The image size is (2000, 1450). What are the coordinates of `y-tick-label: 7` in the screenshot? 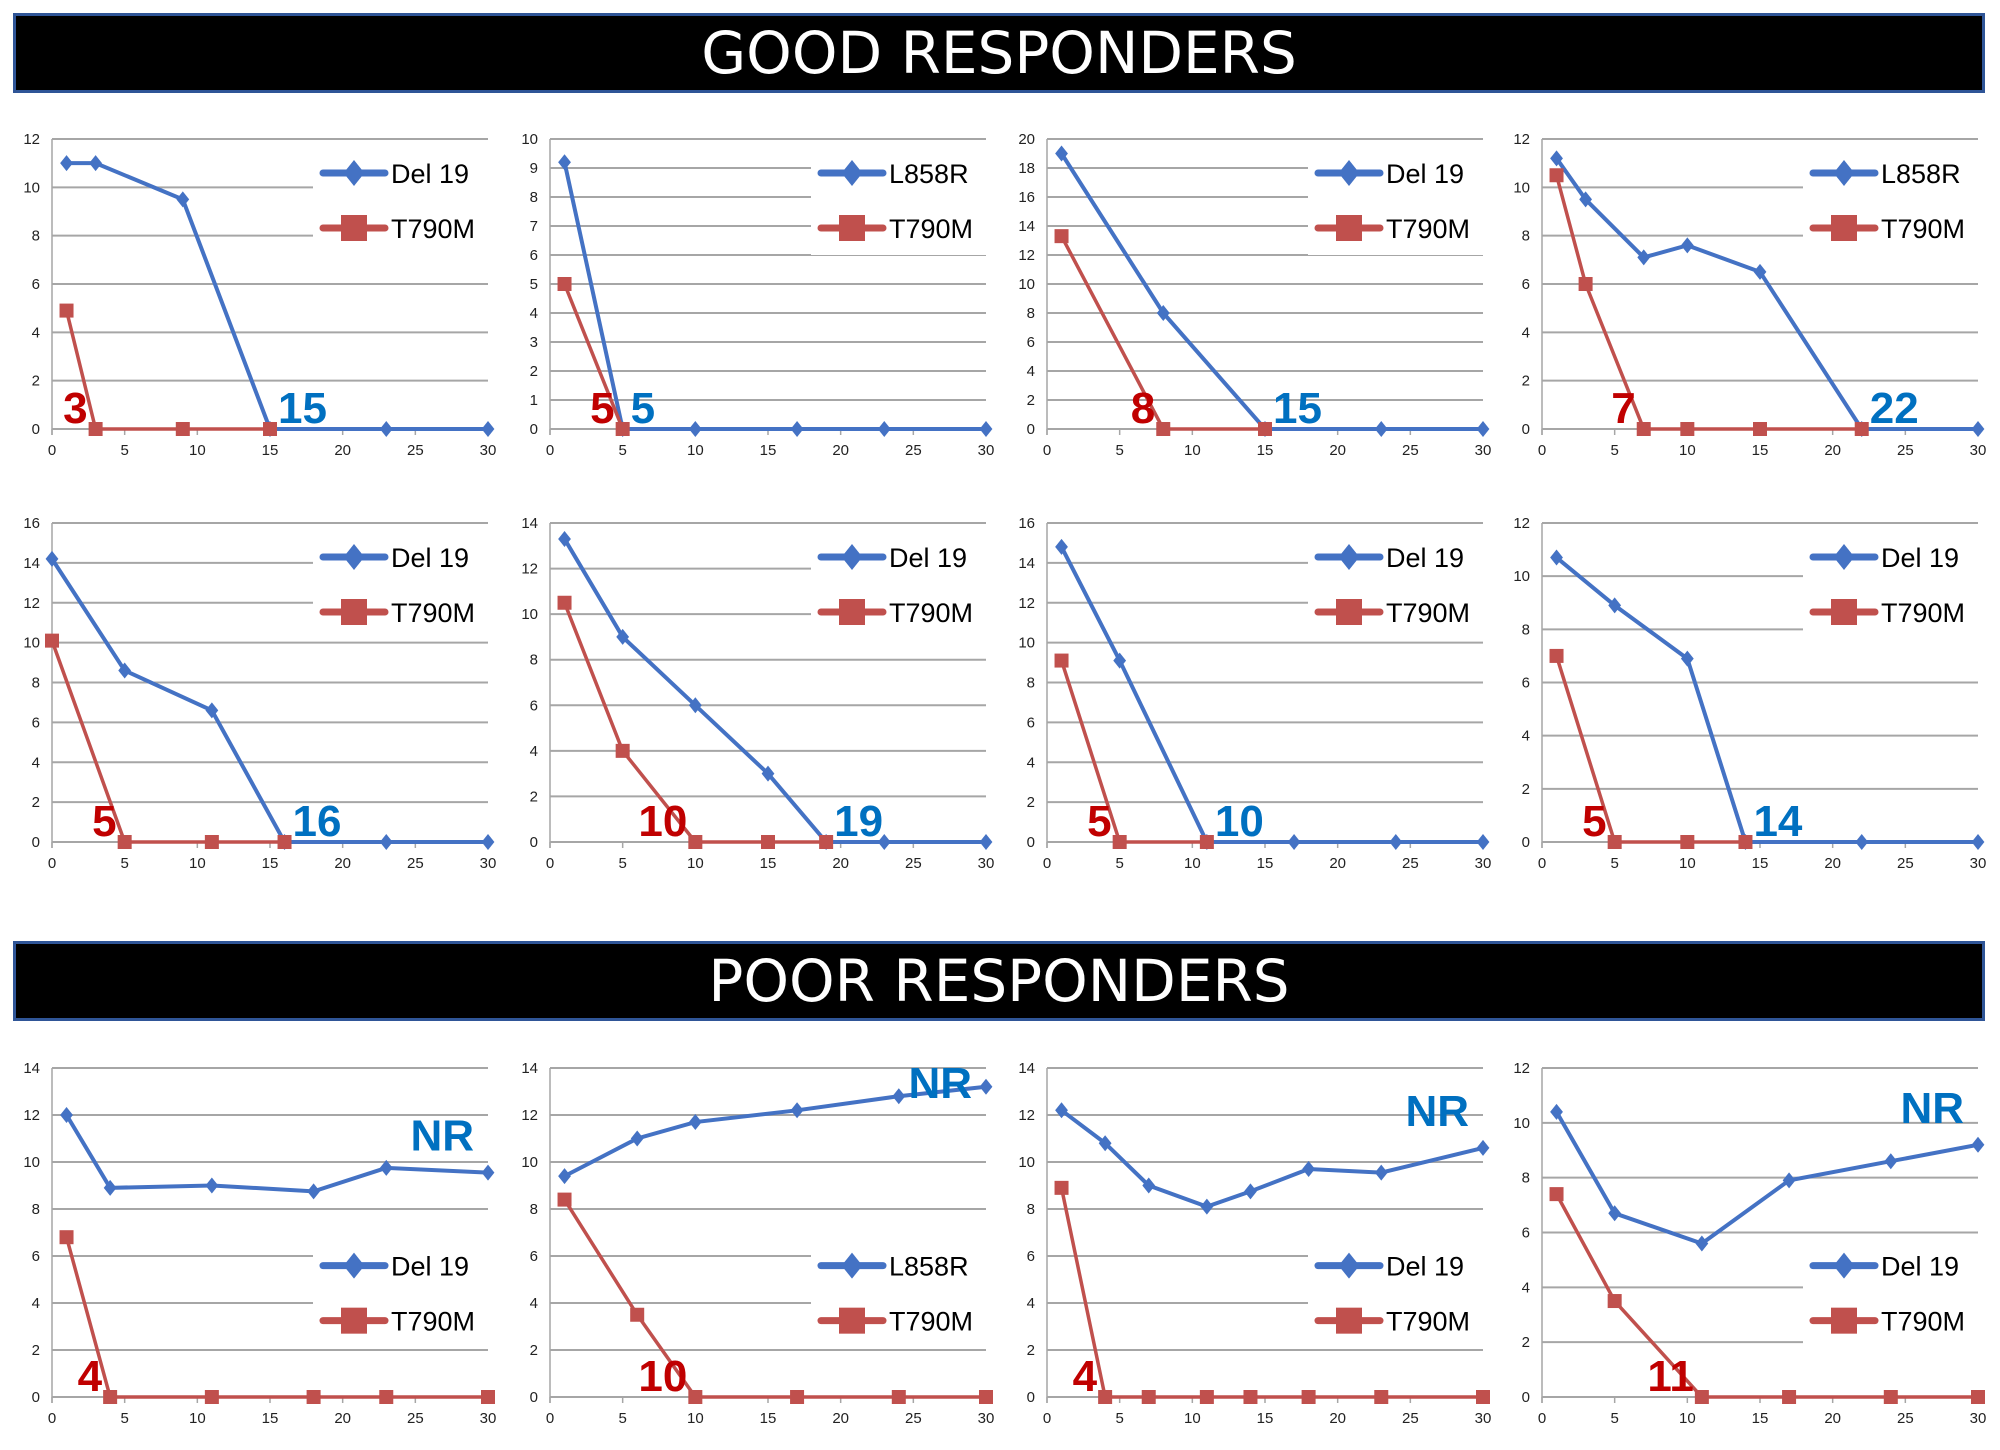 It's located at (534, 226).